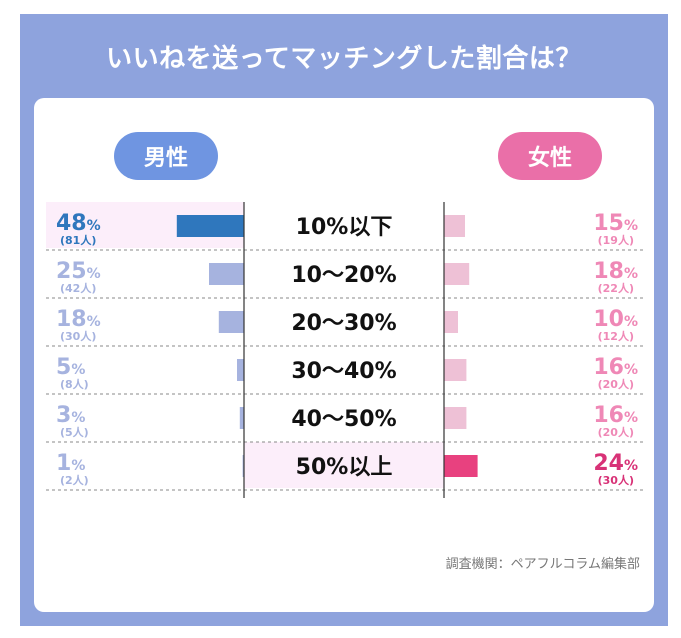  I want to click on male-count-label: (2人), so click(74, 480).